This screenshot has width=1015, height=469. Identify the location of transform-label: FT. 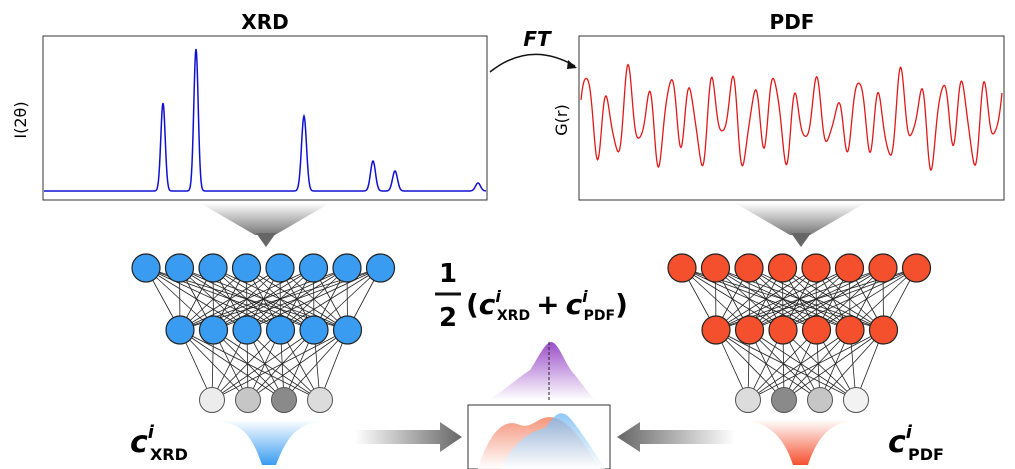
(537, 39).